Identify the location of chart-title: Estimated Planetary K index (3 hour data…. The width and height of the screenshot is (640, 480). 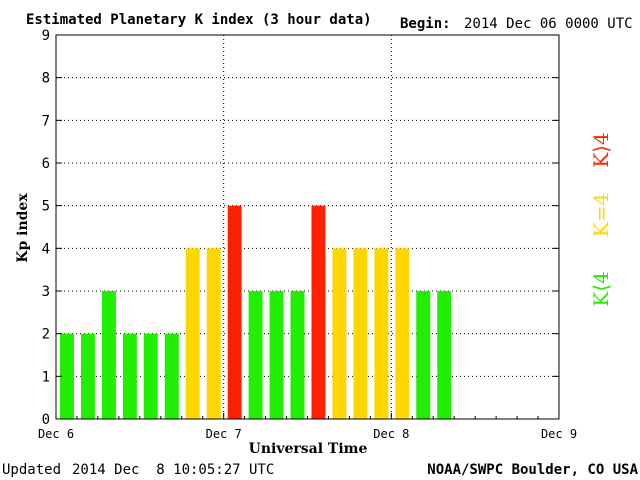
(199, 20).